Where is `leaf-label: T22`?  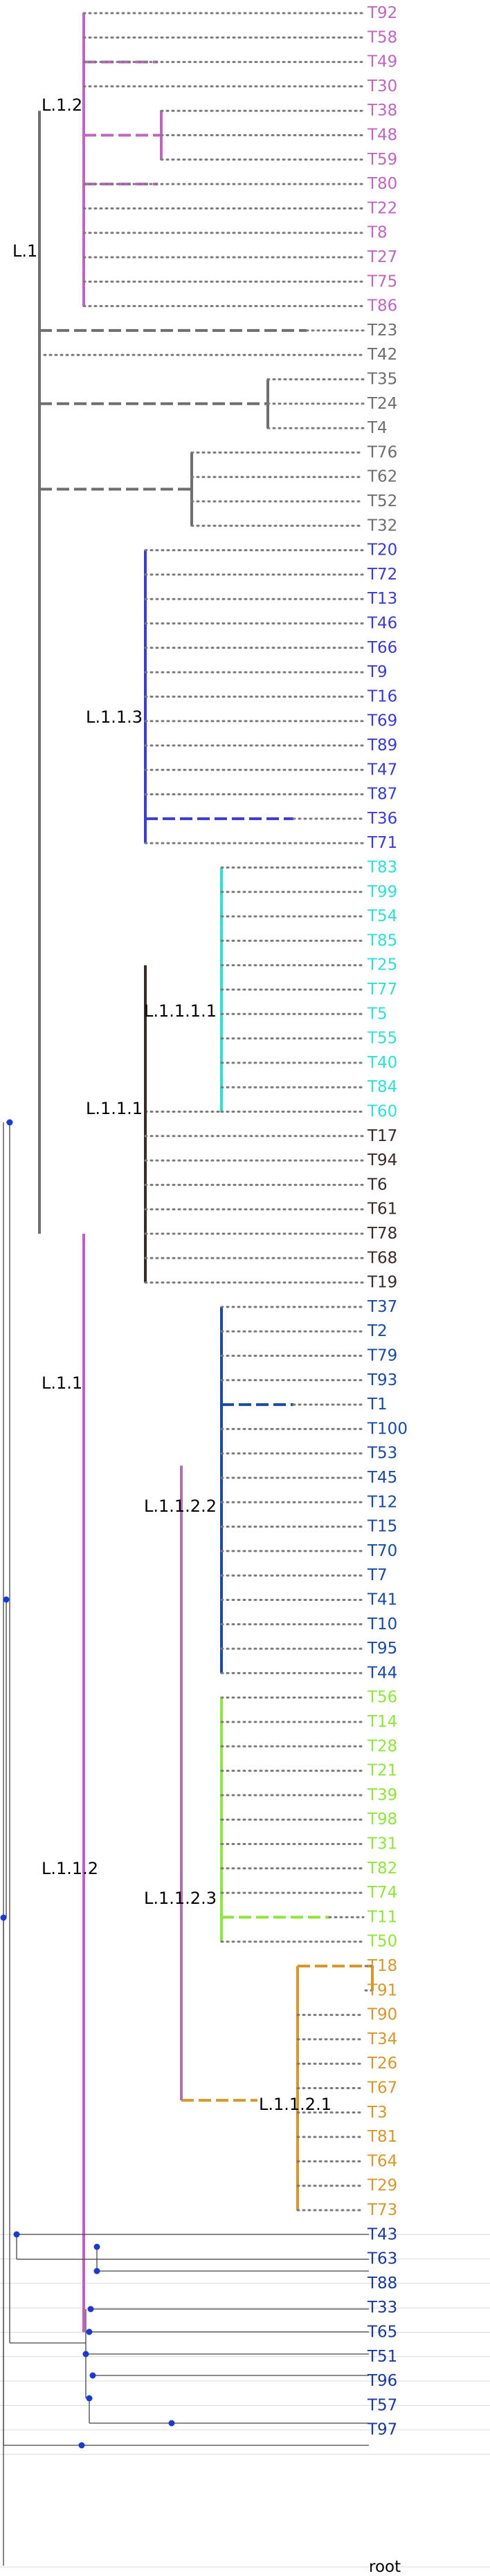 leaf-label: T22 is located at coordinates (382, 208).